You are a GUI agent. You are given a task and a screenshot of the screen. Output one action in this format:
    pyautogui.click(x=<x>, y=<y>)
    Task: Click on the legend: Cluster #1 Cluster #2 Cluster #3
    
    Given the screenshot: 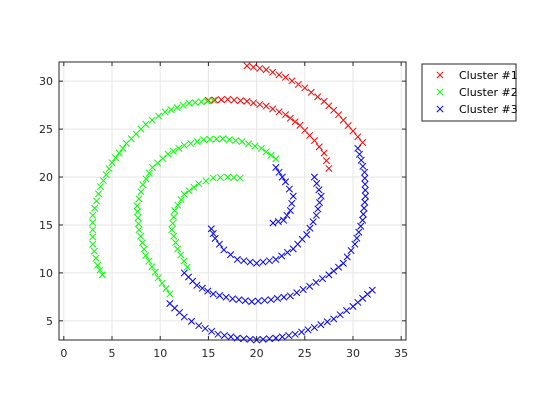 What is the action you would take?
    pyautogui.click(x=469, y=92)
    